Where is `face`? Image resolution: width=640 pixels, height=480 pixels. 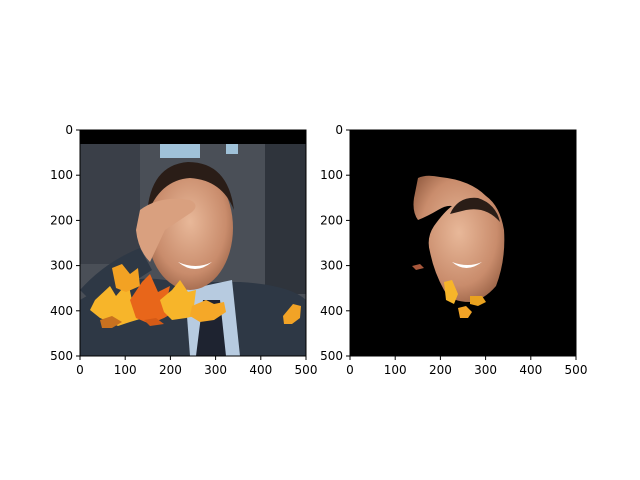
face is located at coordinates (190, 228).